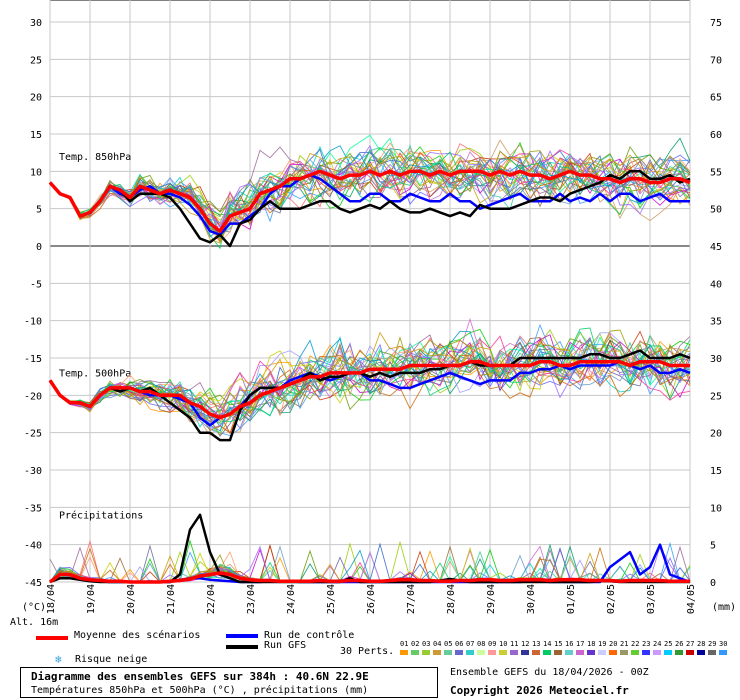  Describe the element at coordinates (547, 644) in the screenshot. I see `perturbation-number: 14` at that location.